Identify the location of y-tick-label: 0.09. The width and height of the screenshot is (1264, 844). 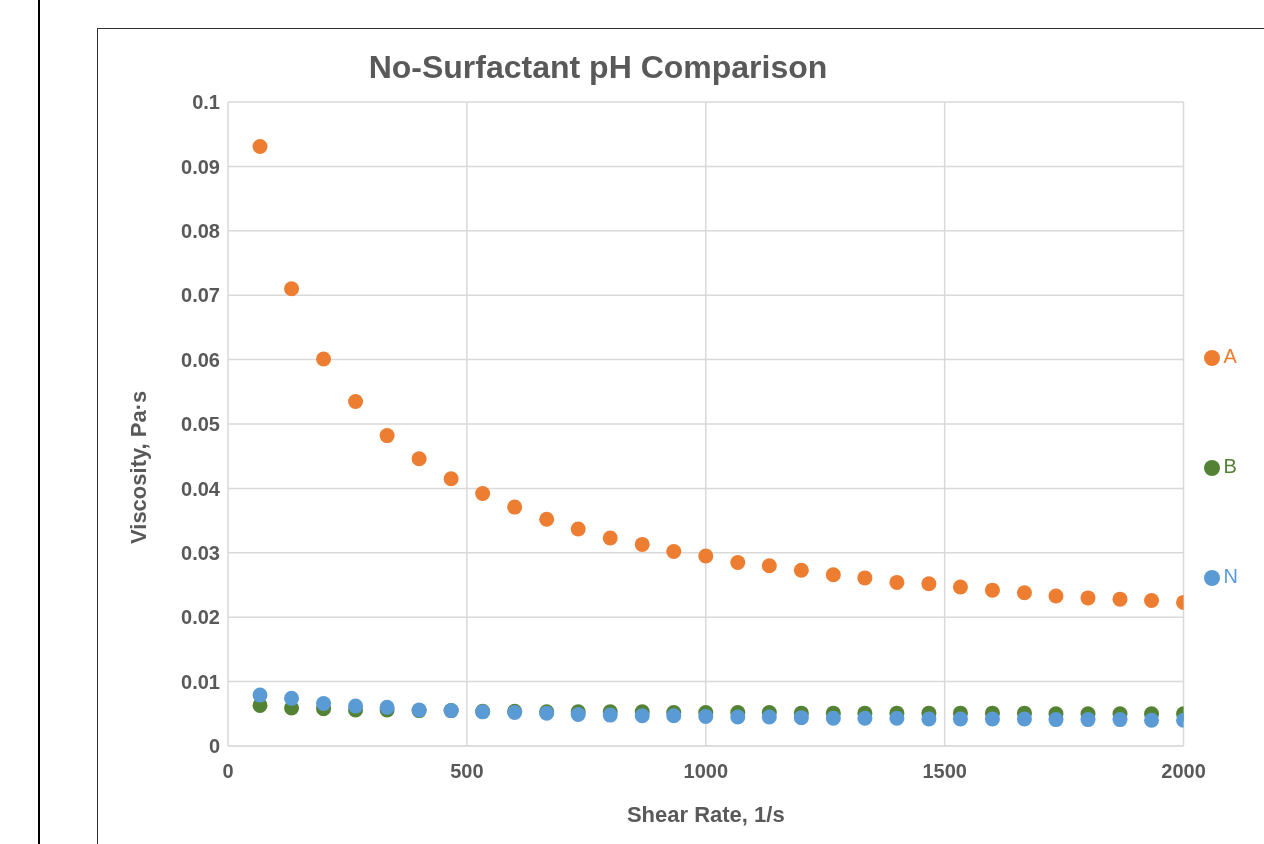
(200, 166).